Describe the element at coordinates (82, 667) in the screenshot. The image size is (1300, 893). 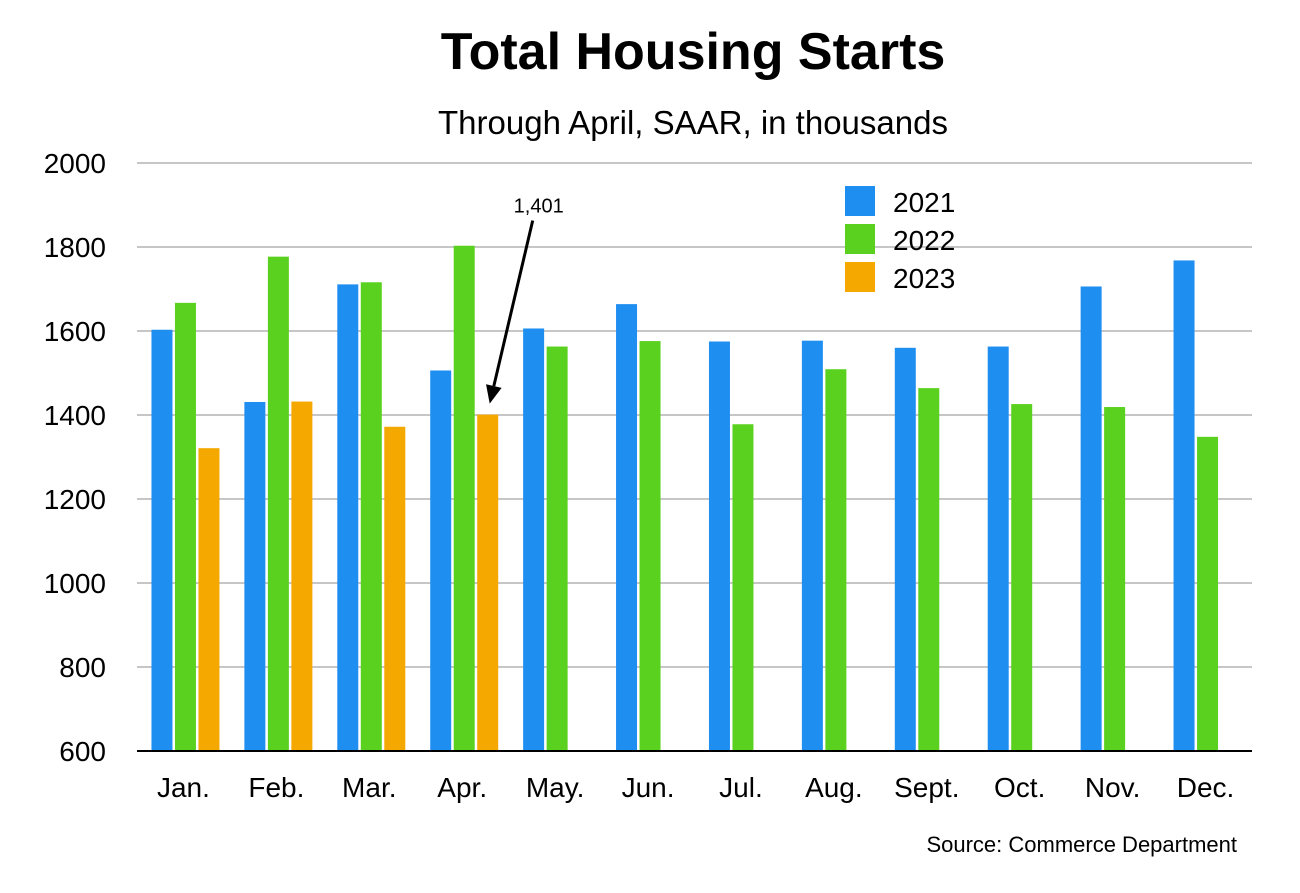
I see `y-tick-label: 800` at that location.